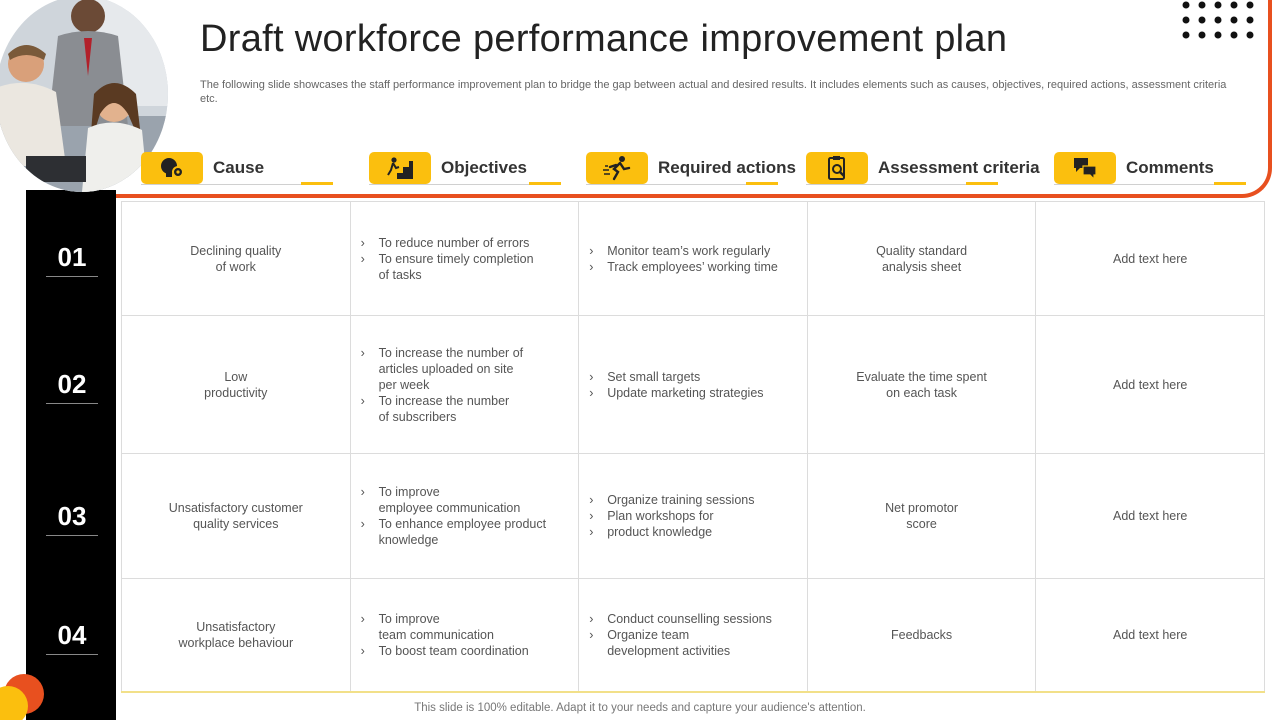 The height and width of the screenshot is (720, 1280). I want to click on climbing-stairs-icon, so click(400, 168).